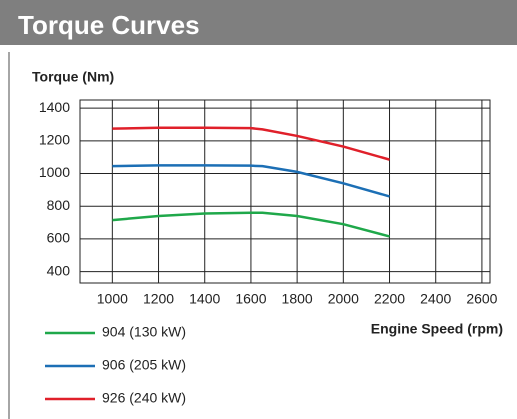 This screenshot has height=419, width=517. I want to click on y-axis-label: Torque (Nm), so click(73, 77).